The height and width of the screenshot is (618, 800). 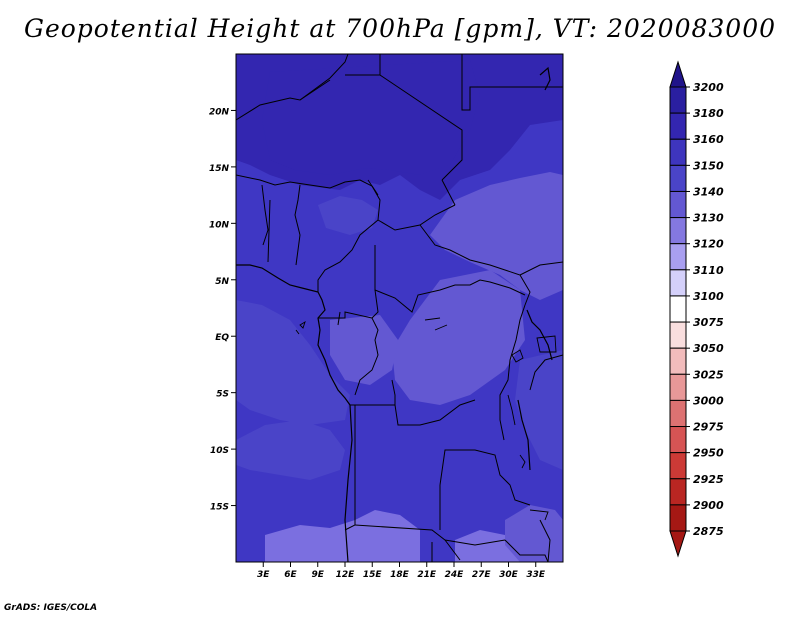 I want to click on lon-tick-label: 24E, so click(x=455, y=575).